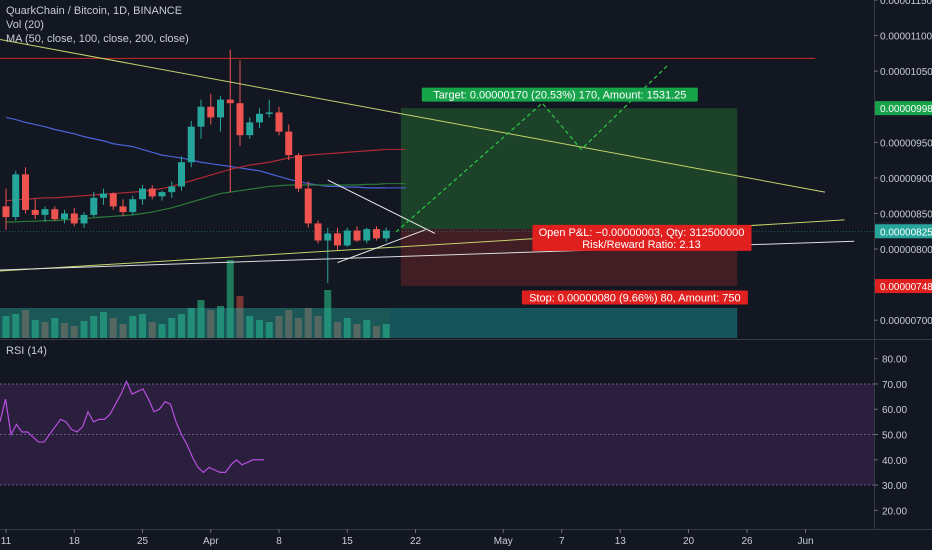  What do you see at coordinates (407, 538) in the screenshot?
I see `time-axis: 11 18 25 Apr 8 15 22 May 7 13 20 26 Jun` at bounding box center [407, 538].